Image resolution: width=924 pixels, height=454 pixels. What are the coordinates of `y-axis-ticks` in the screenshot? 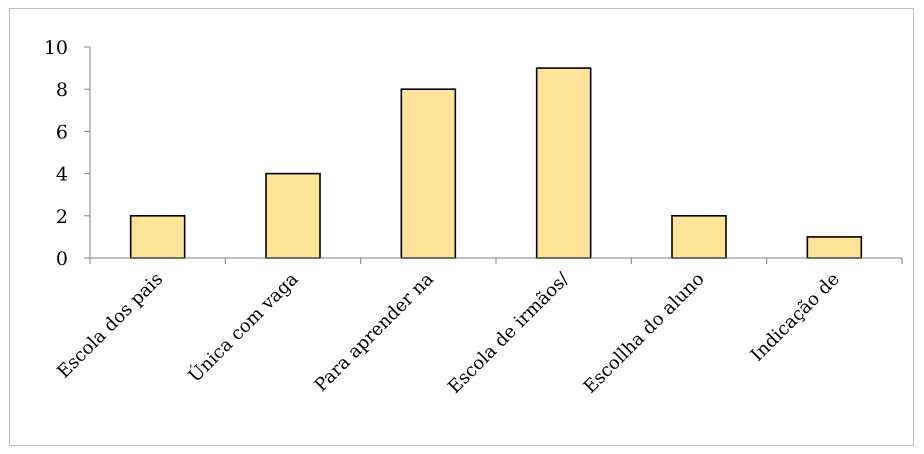 It's located at (87, 152).